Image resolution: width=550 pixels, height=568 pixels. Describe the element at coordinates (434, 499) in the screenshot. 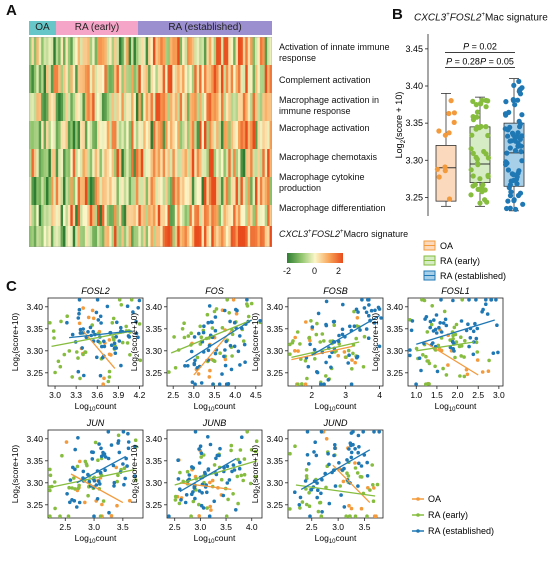

I see `scatter-legend-label-oa: OA` at that location.